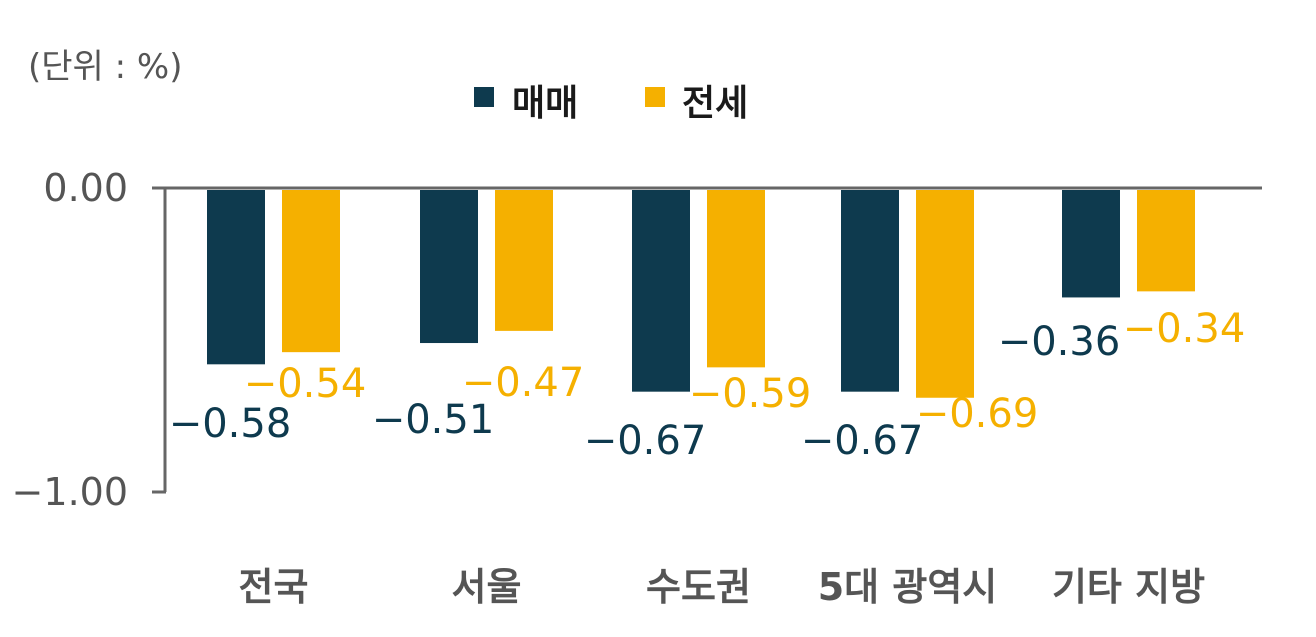 This screenshot has width=1316, height=637. Describe the element at coordinates (698, 587) in the screenshot. I see `category-label: 수도권` at that location.